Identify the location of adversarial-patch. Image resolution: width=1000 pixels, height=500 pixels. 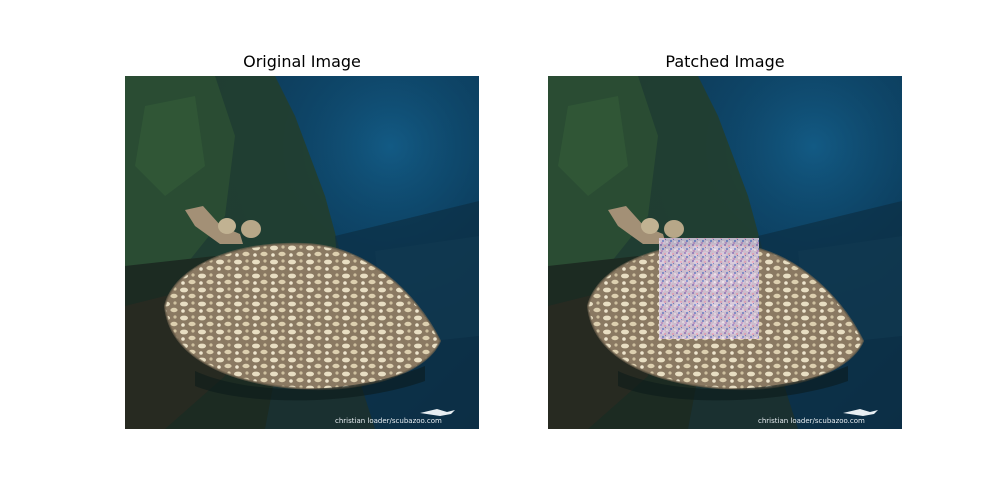
(709, 288).